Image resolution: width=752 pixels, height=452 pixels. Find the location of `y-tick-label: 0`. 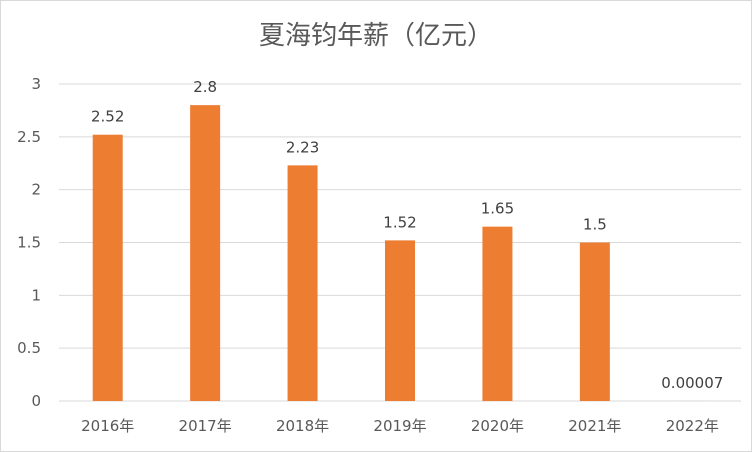

y-tick-label: 0 is located at coordinates (36, 401).